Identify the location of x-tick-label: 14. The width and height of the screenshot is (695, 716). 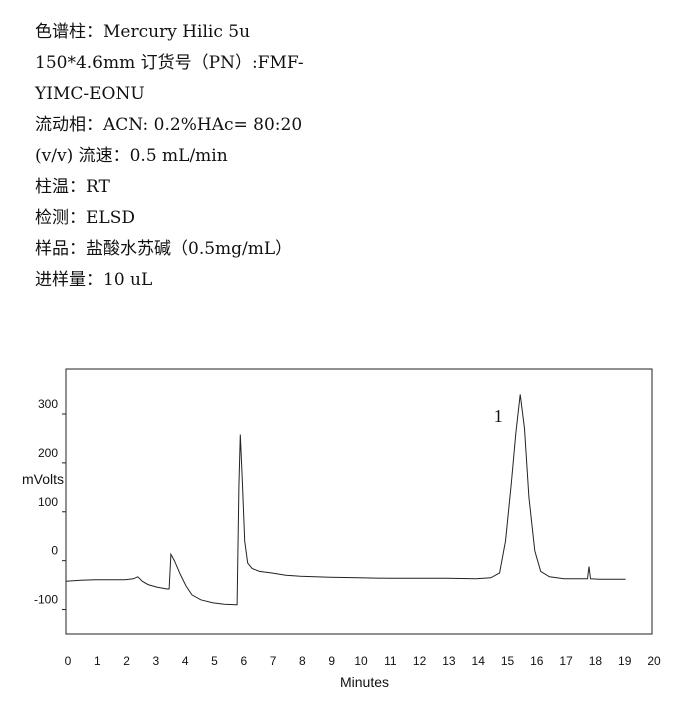
(479, 661).